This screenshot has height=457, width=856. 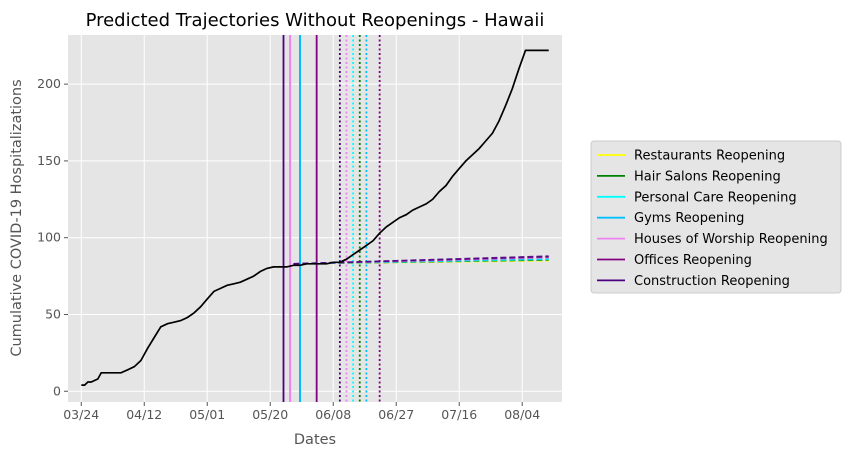 What do you see at coordinates (53, 313) in the screenshot?
I see `y-tick-label: 50` at bounding box center [53, 313].